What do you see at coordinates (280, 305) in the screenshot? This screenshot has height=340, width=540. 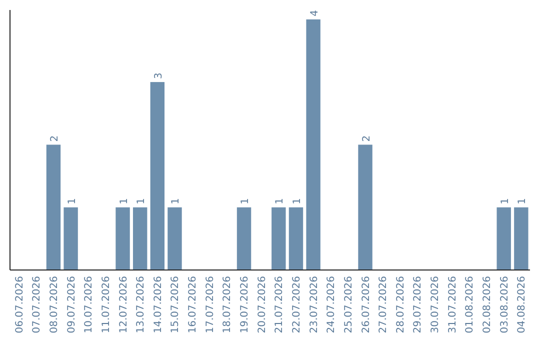 I see `x-tick-label: 21.07.2026` at bounding box center [280, 305].